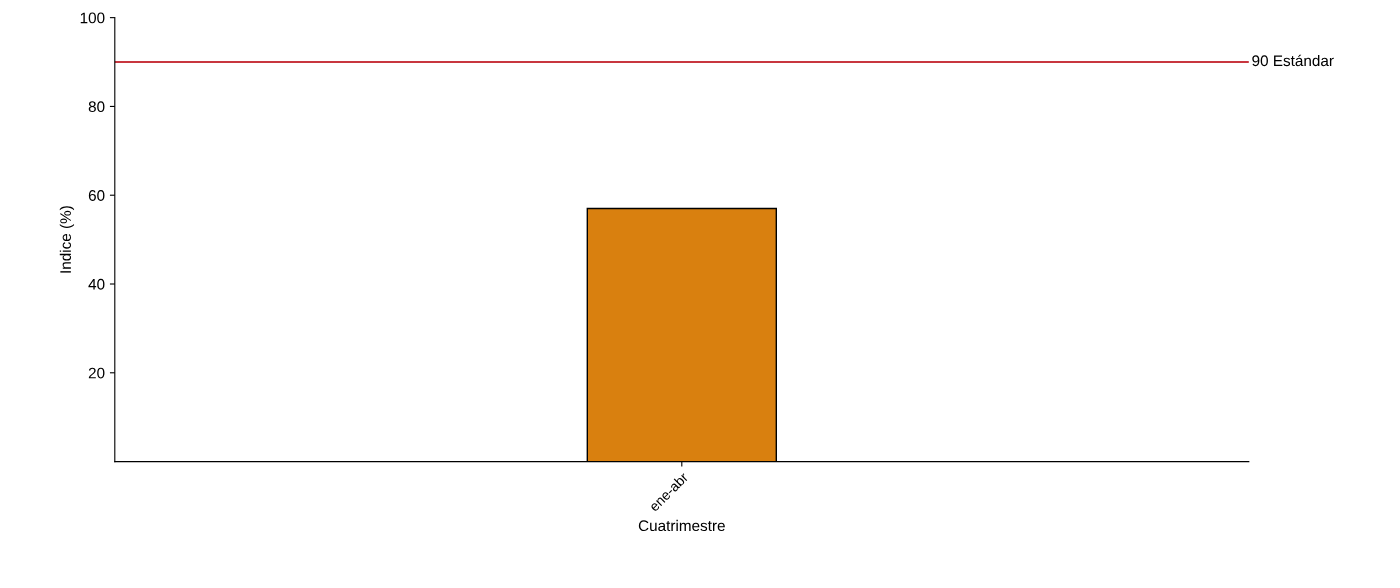 This screenshot has width=1400, height=588. Describe the element at coordinates (96, 195) in the screenshot. I see `y-tick-label: 60` at that location.